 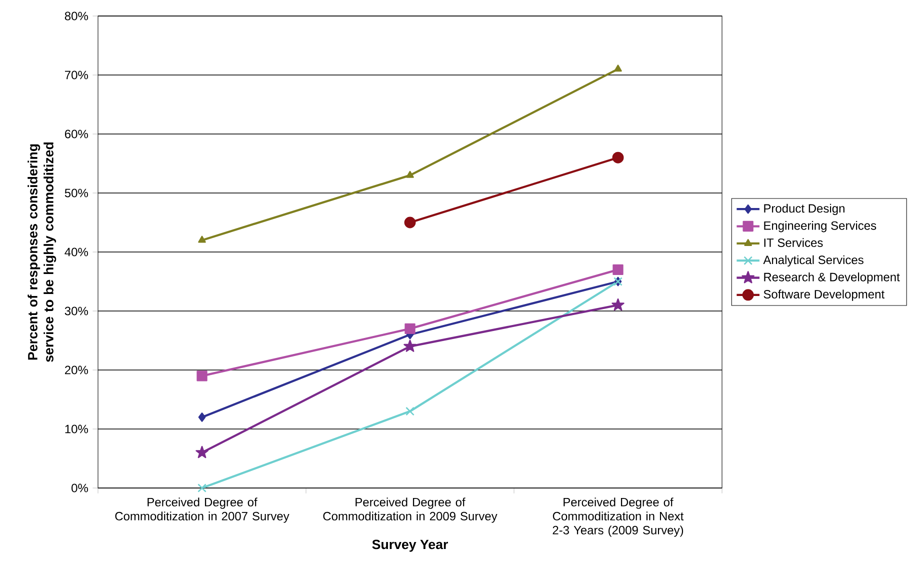 What do you see at coordinates (793, 242) in the screenshot?
I see `legend-label: IT Services` at bounding box center [793, 242].